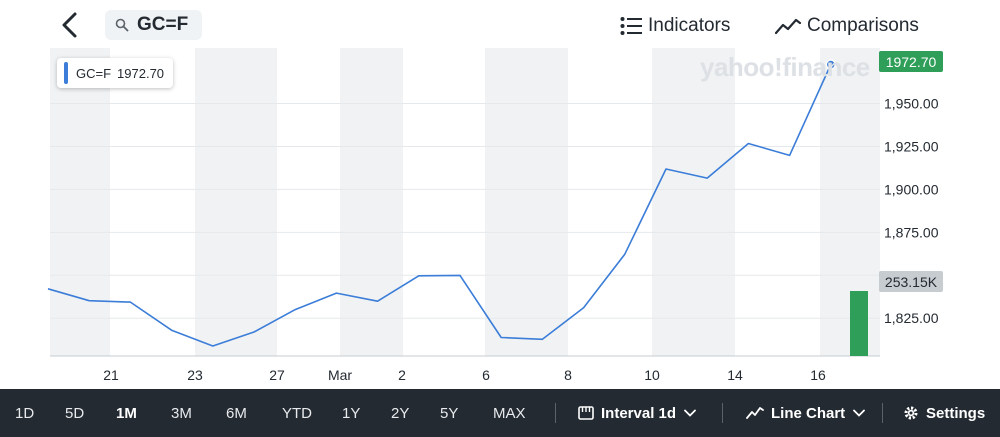  What do you see at coordinates (181, 413) in the screenshot?
I see `range-3m: 3M` at bounding box center [181, 413].